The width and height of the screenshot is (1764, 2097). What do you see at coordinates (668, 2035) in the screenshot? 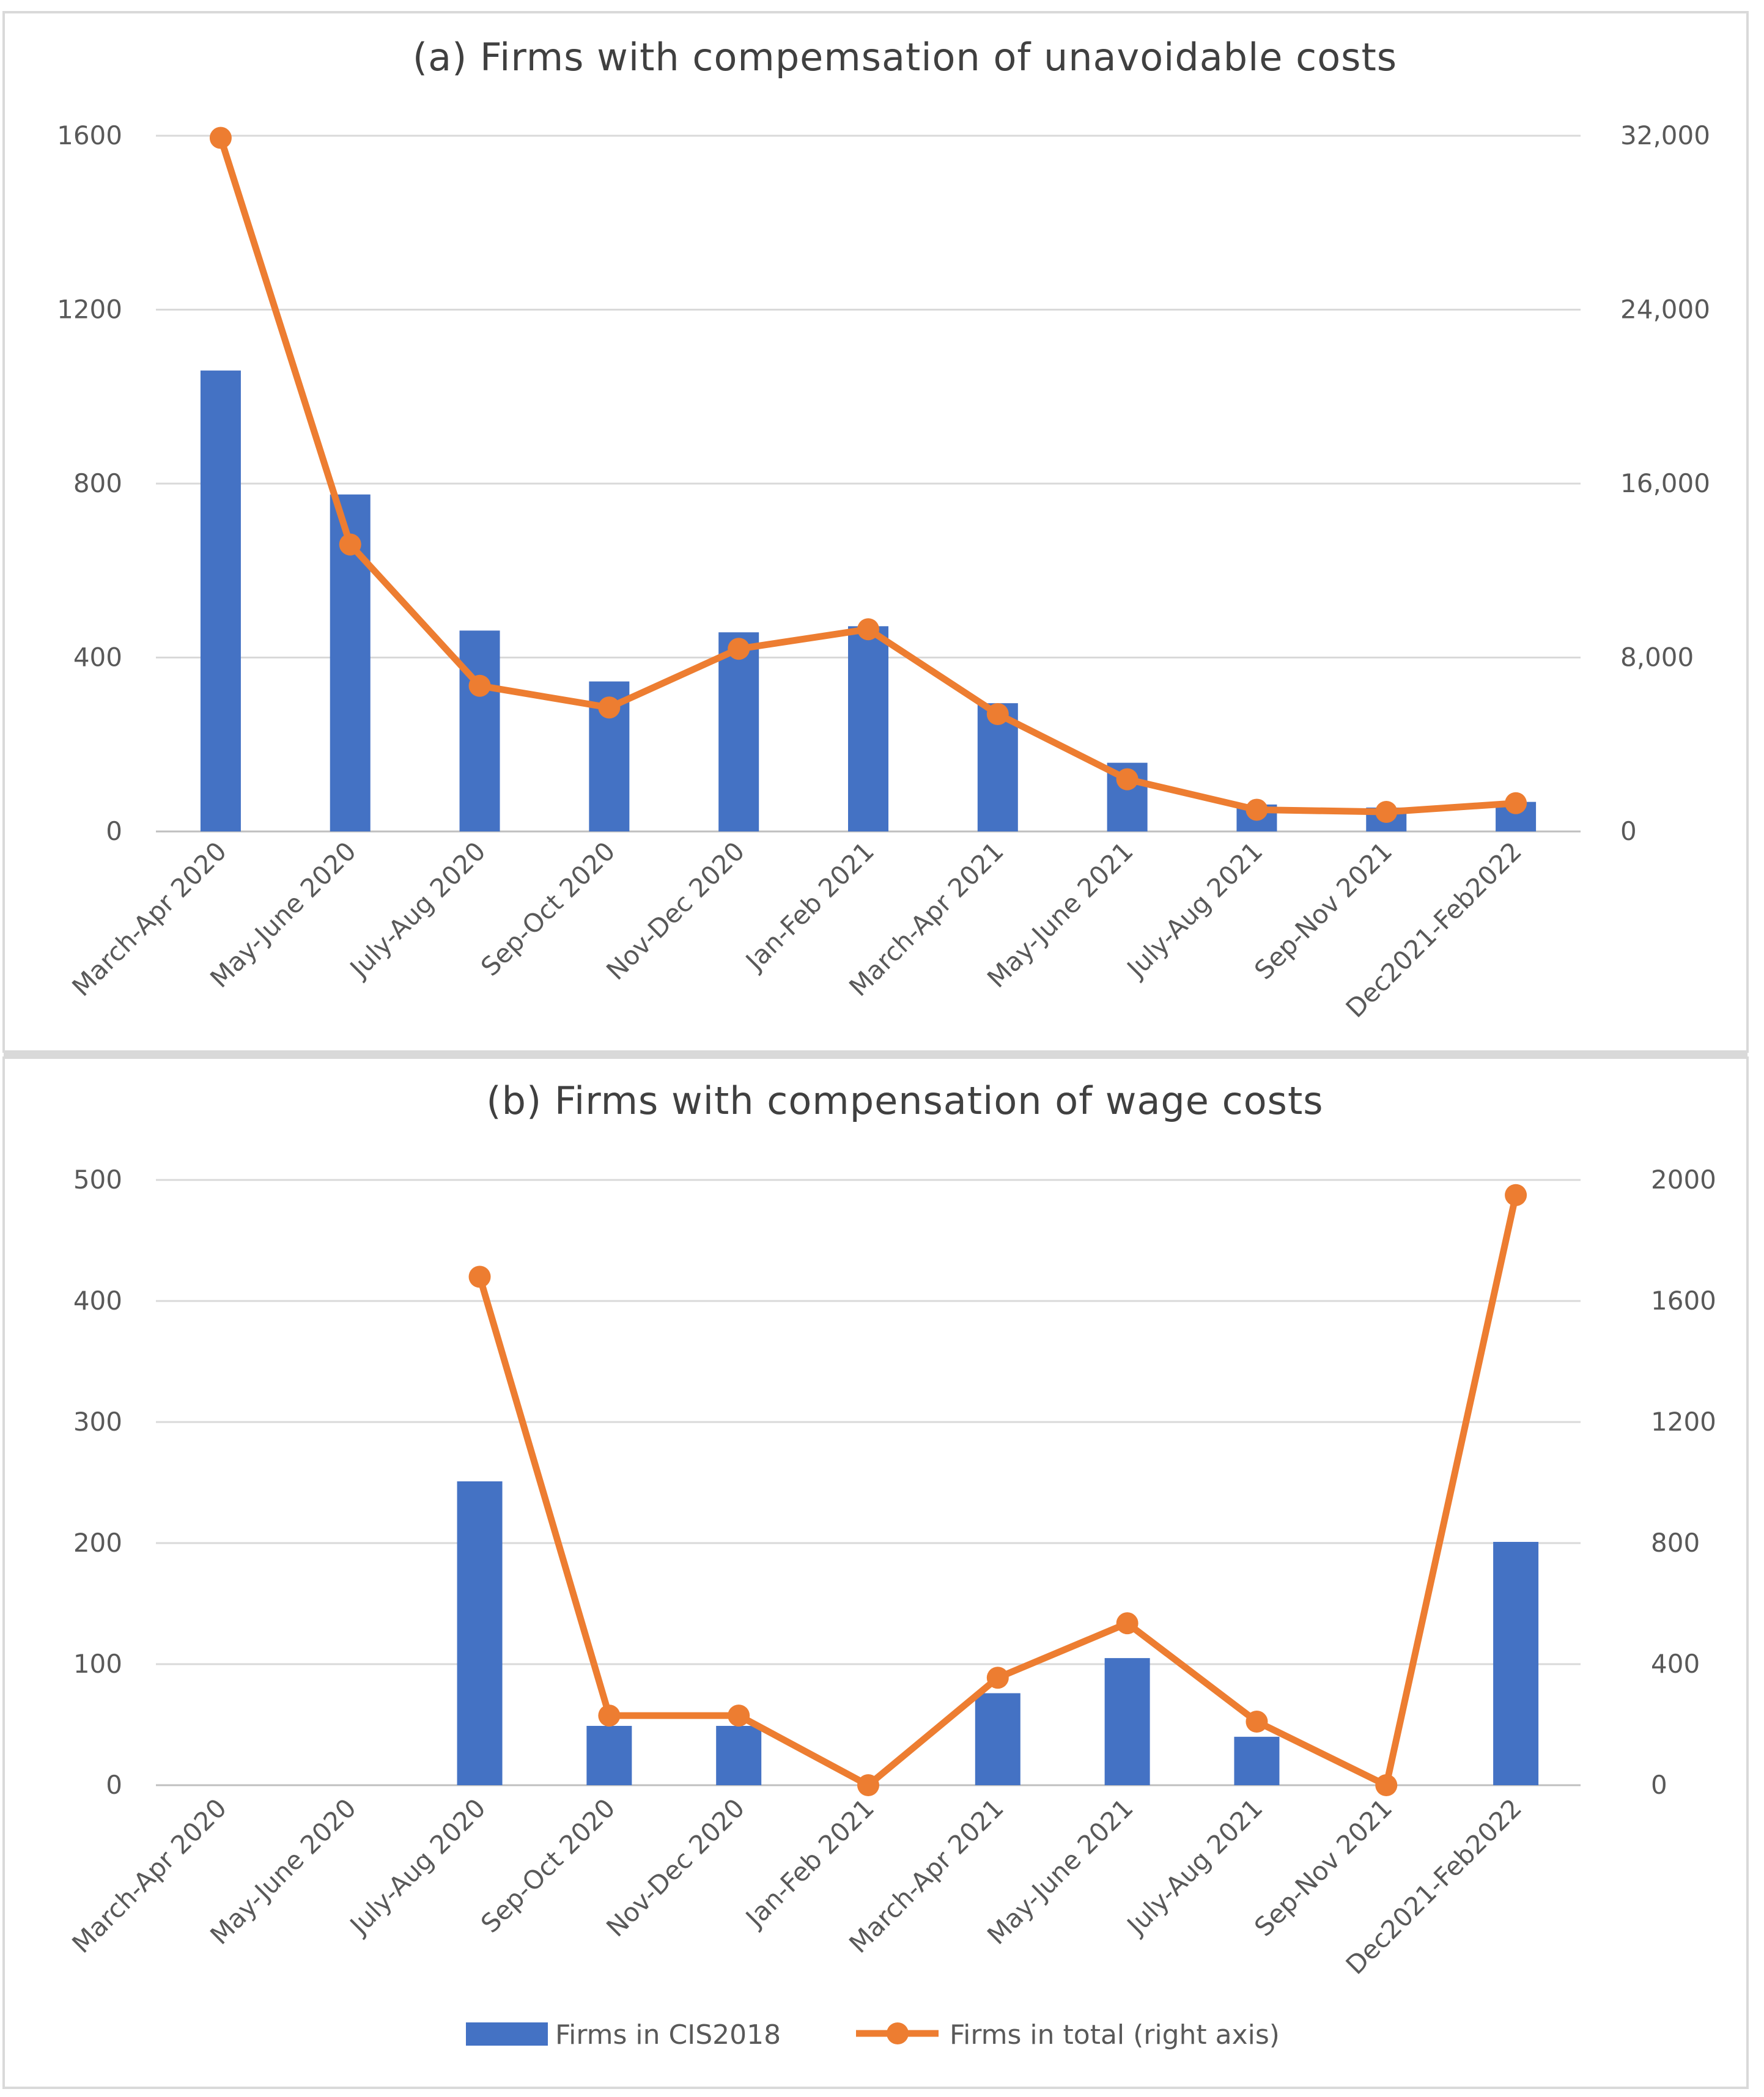
I see `legend-bar-label: Firms in CIS2018` at bounding box center [668, 2035].